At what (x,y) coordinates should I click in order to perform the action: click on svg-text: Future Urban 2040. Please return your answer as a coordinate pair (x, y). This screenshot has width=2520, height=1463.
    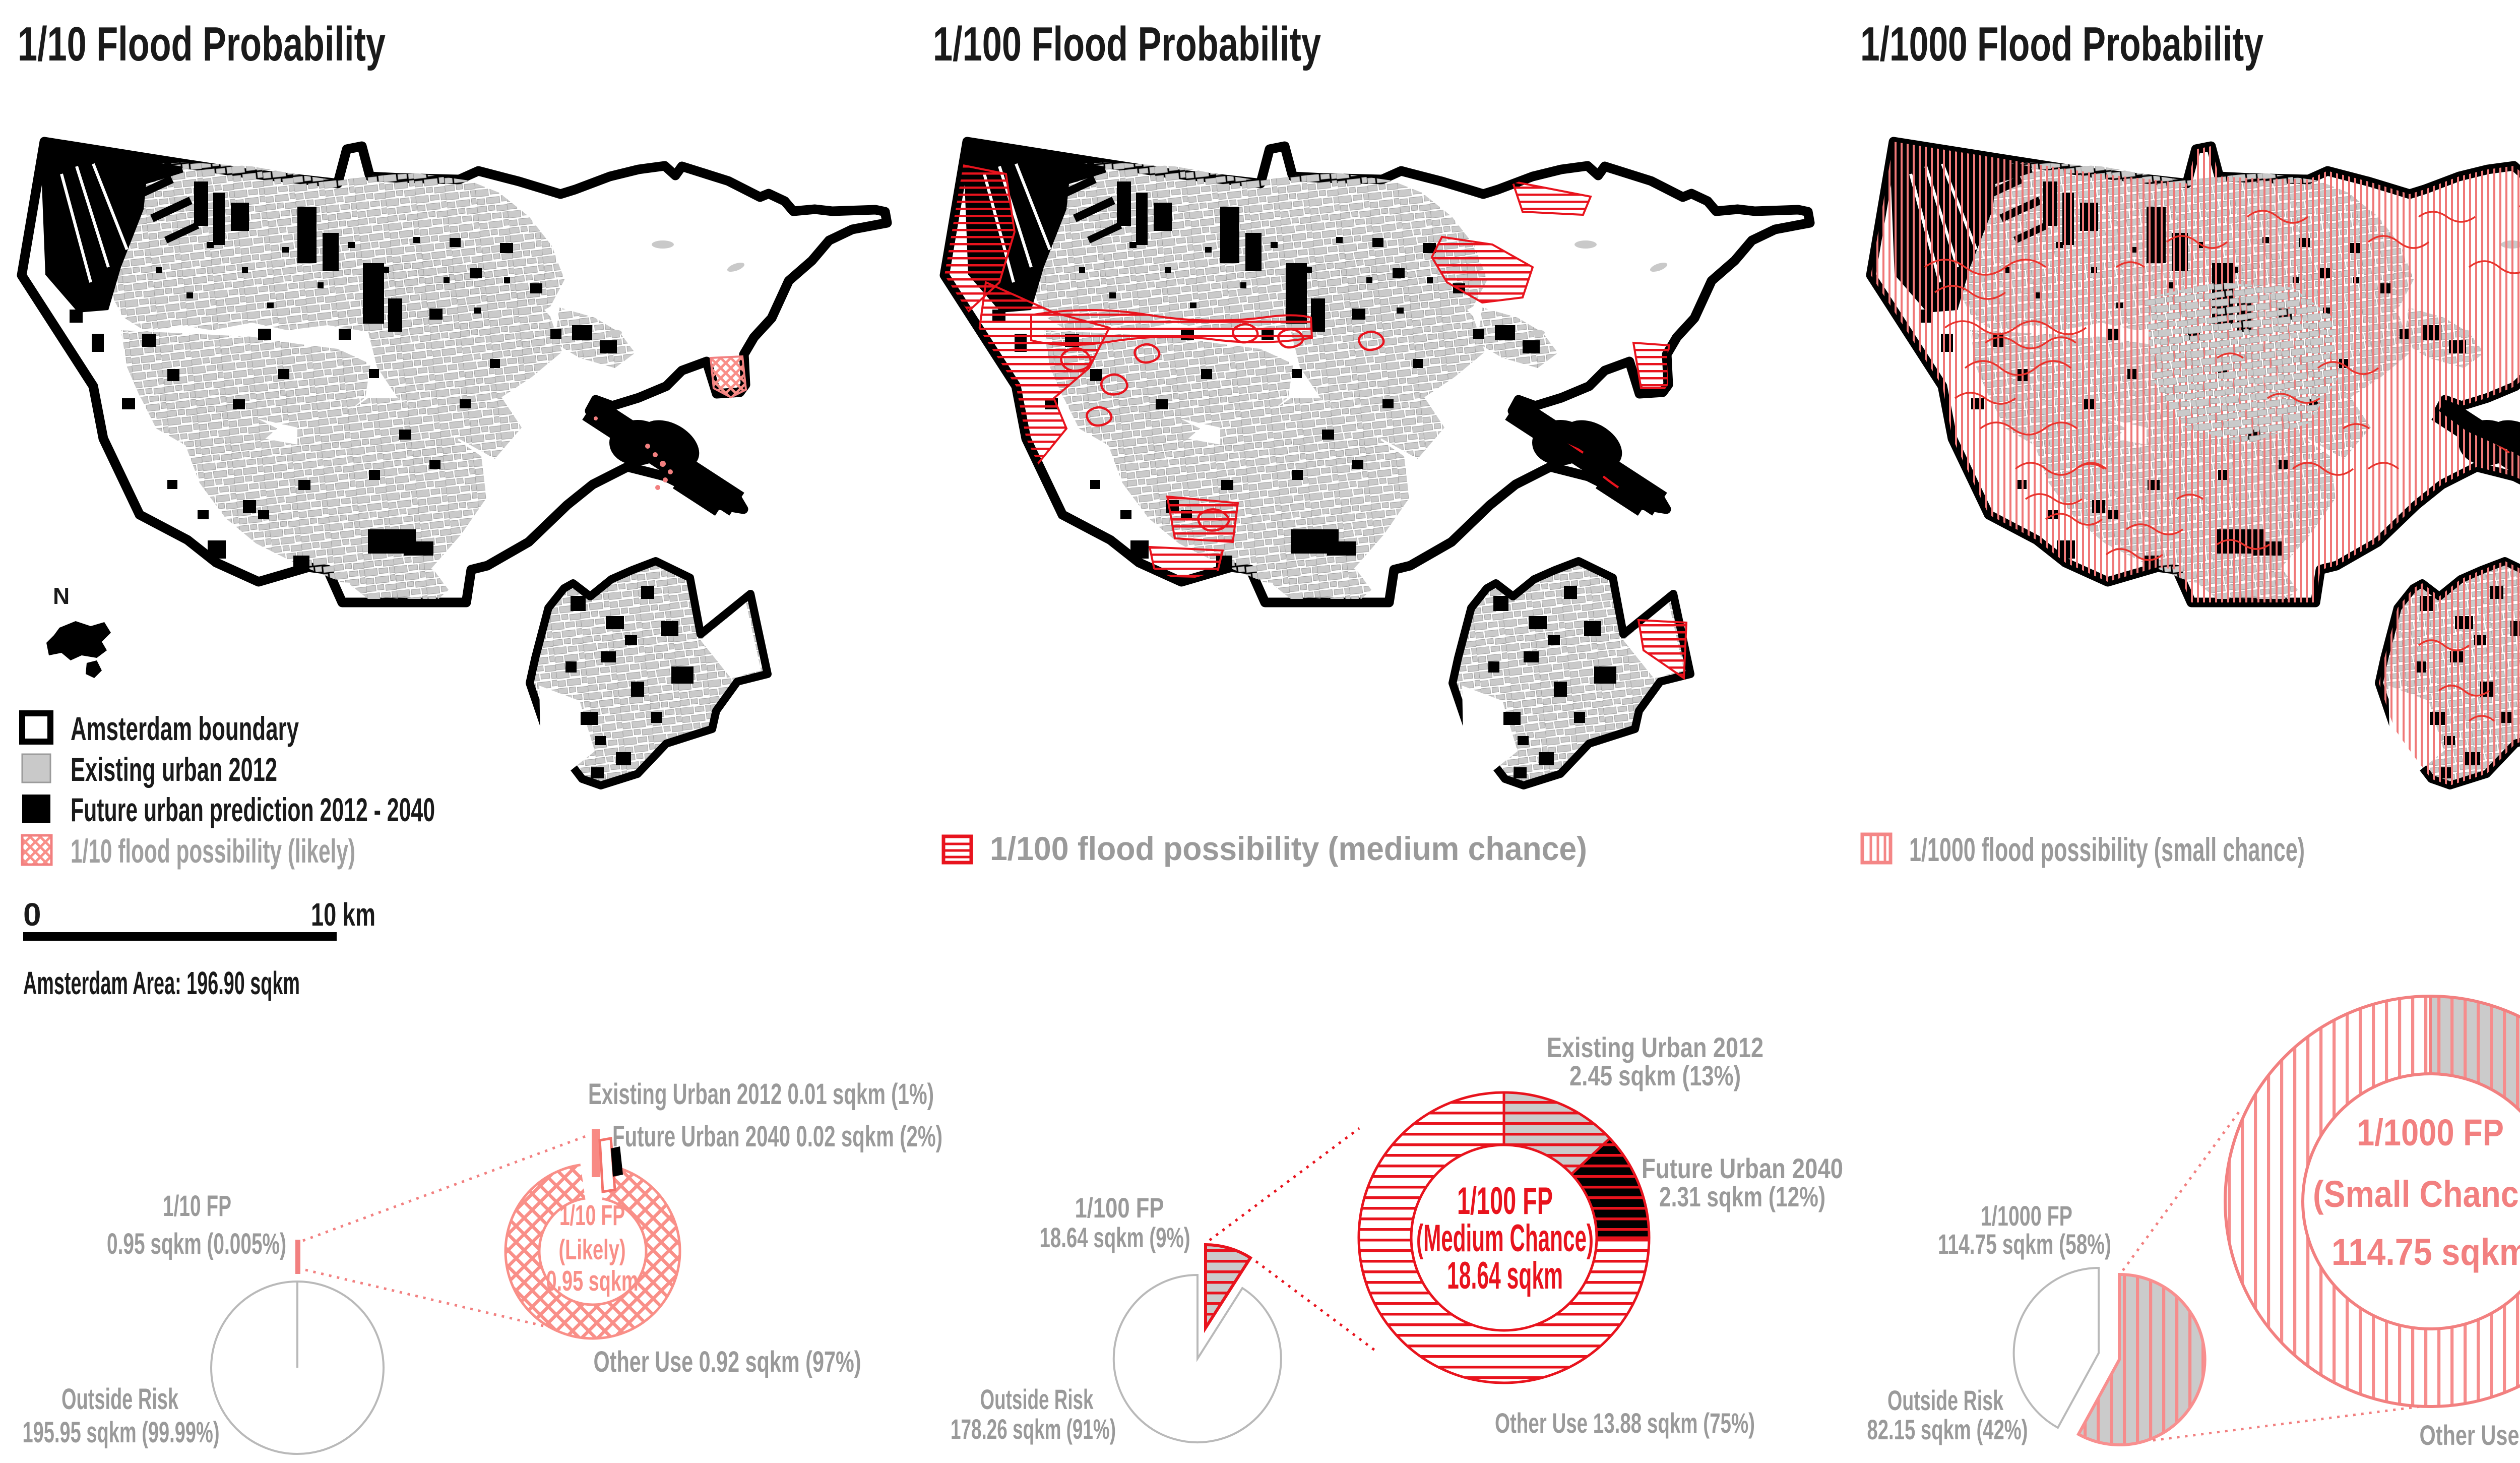
    Looking at the image, I should click on (1742, 1168).